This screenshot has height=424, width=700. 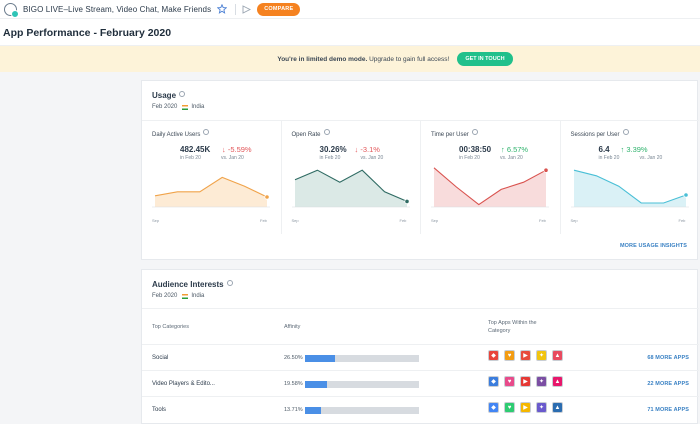 What do you see at coordinates (350, 32) in the screenshot?
I see `page-header: App Performance - February 2020` at bounding box center [350, 32].